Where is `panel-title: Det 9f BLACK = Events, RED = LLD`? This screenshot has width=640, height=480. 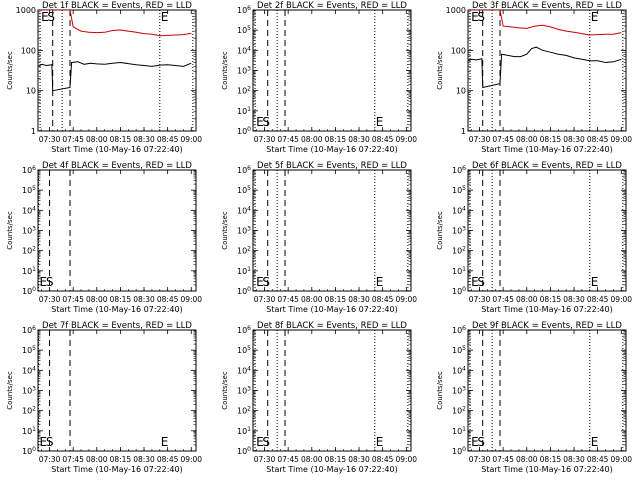
panel-title: Det 9f BLACK = Events, RED = LLD is located at coordinates (547, 326).